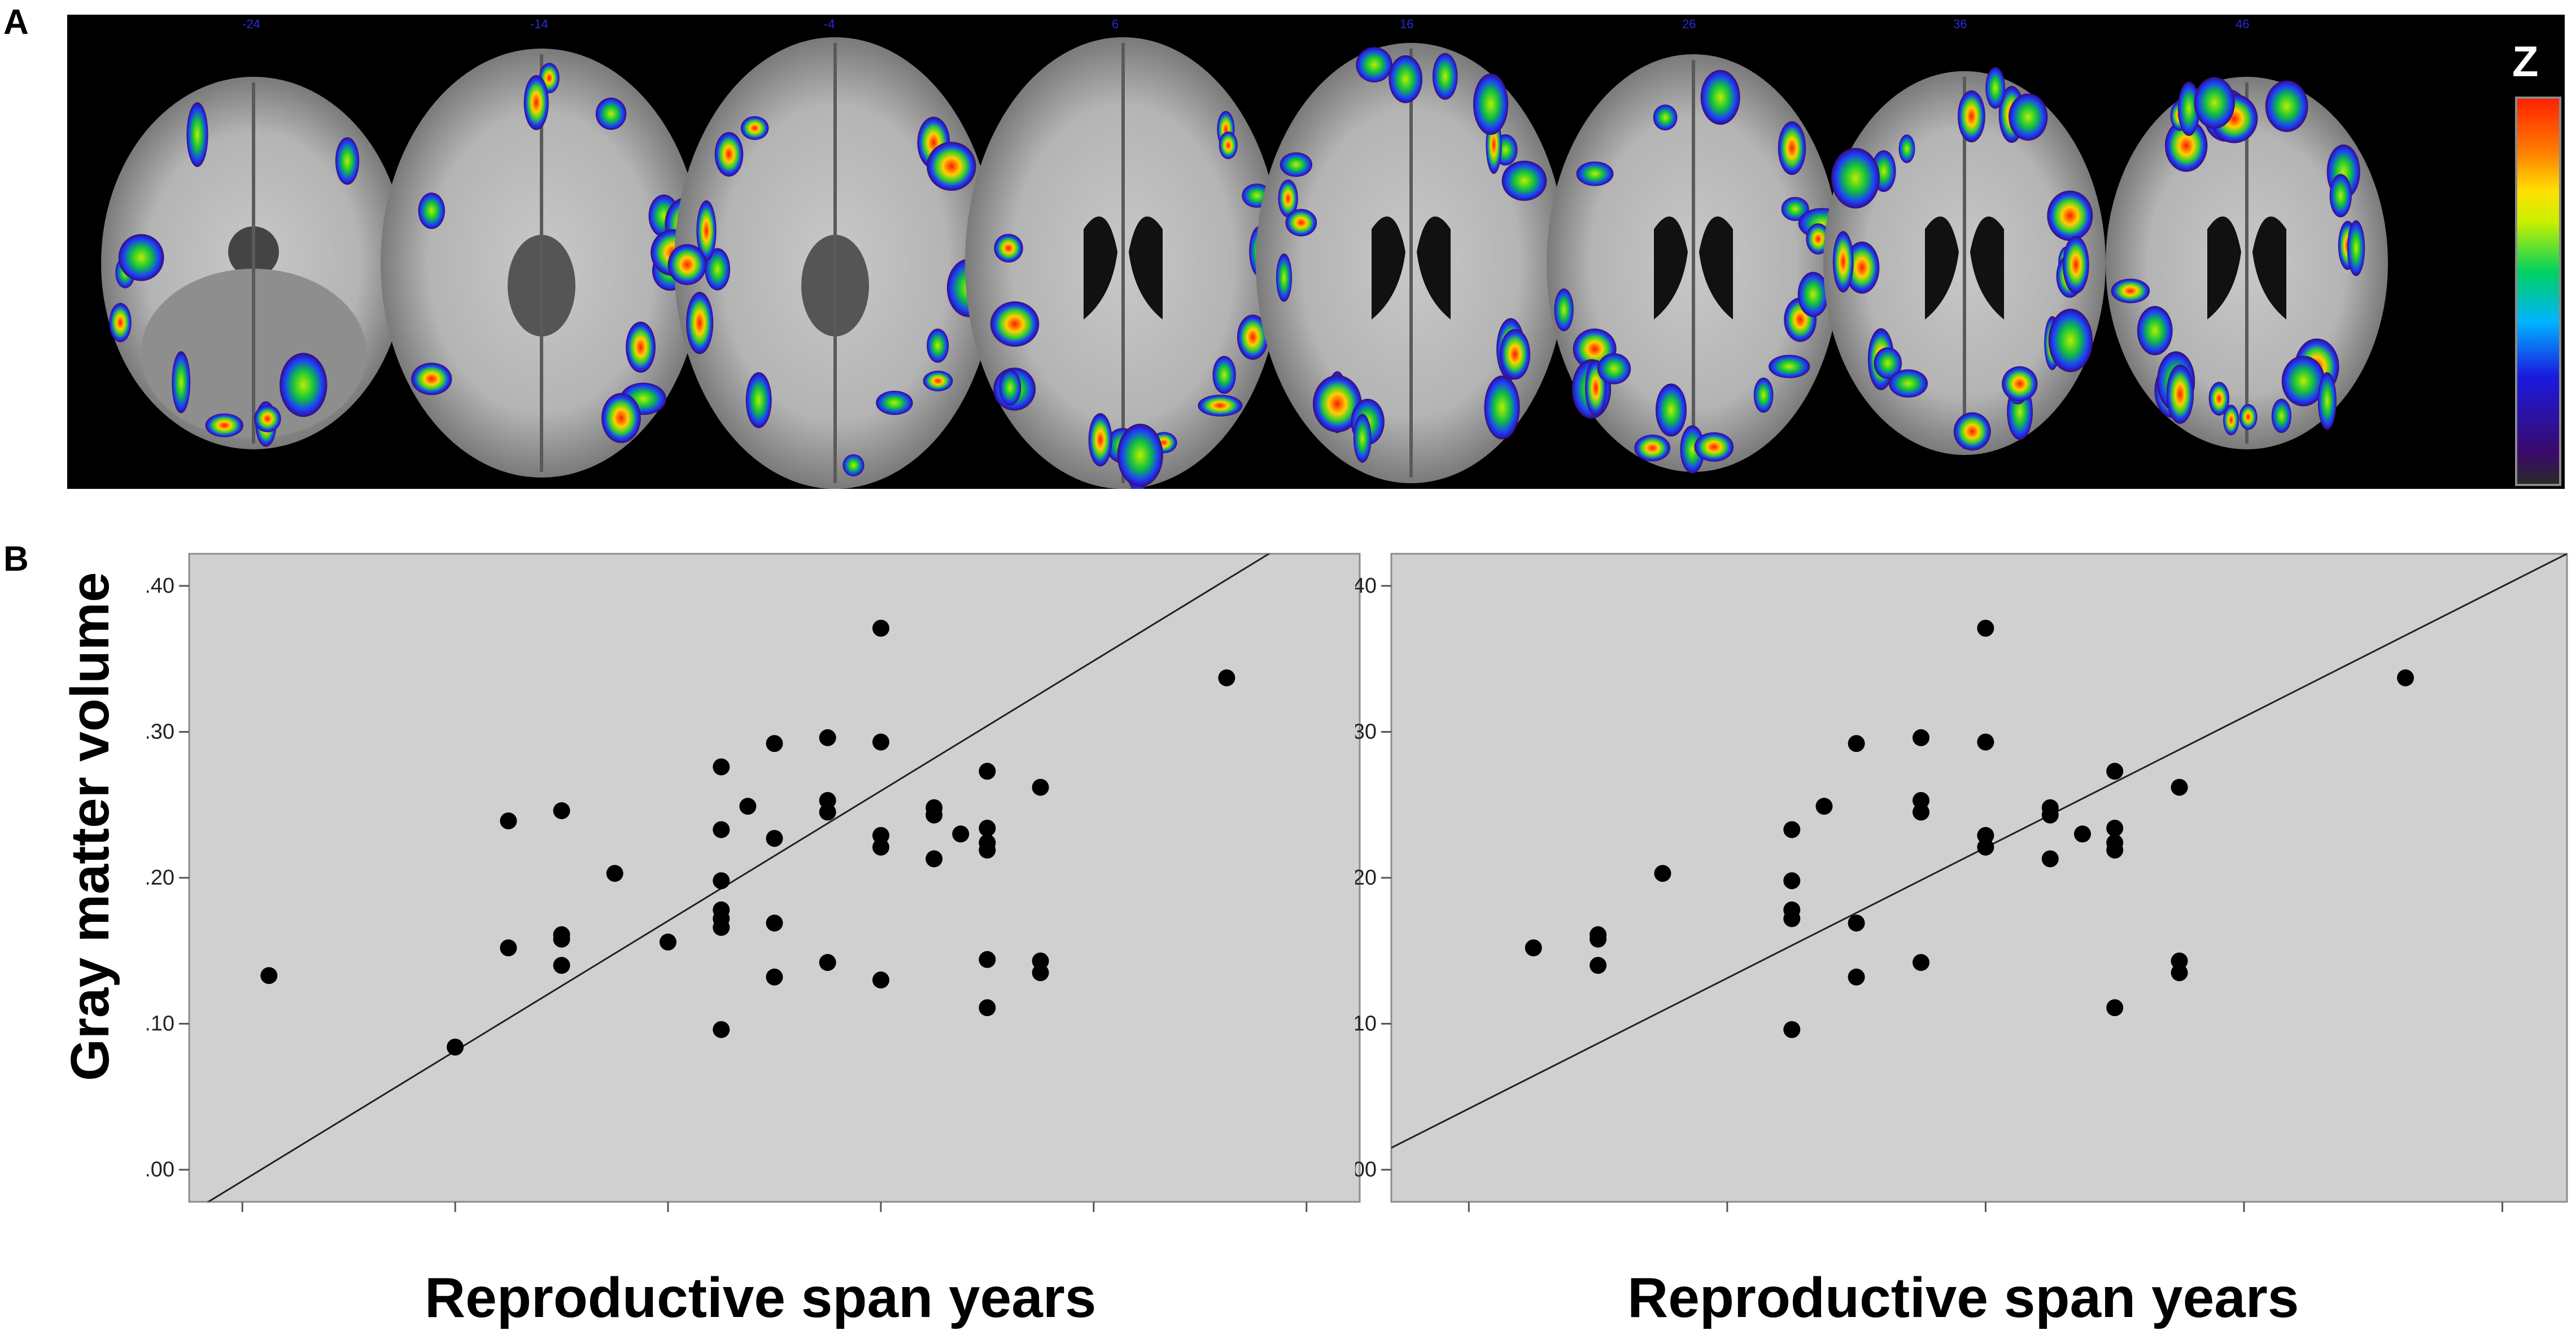 The width and height of the screenshot is (2576, 1339). What do you see at coordinates (1407, 24) in the screenshot?
I see `slice-coordinate-label: 16` at bounding box center [1407, 24].